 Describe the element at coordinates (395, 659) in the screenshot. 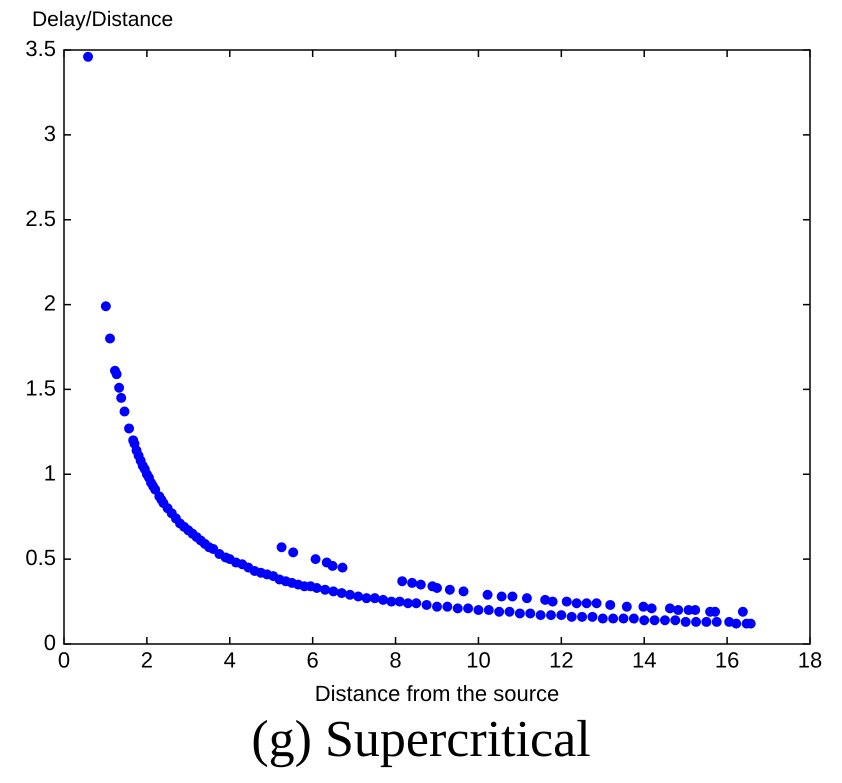

I see `x-tick-label: 8` at that location.